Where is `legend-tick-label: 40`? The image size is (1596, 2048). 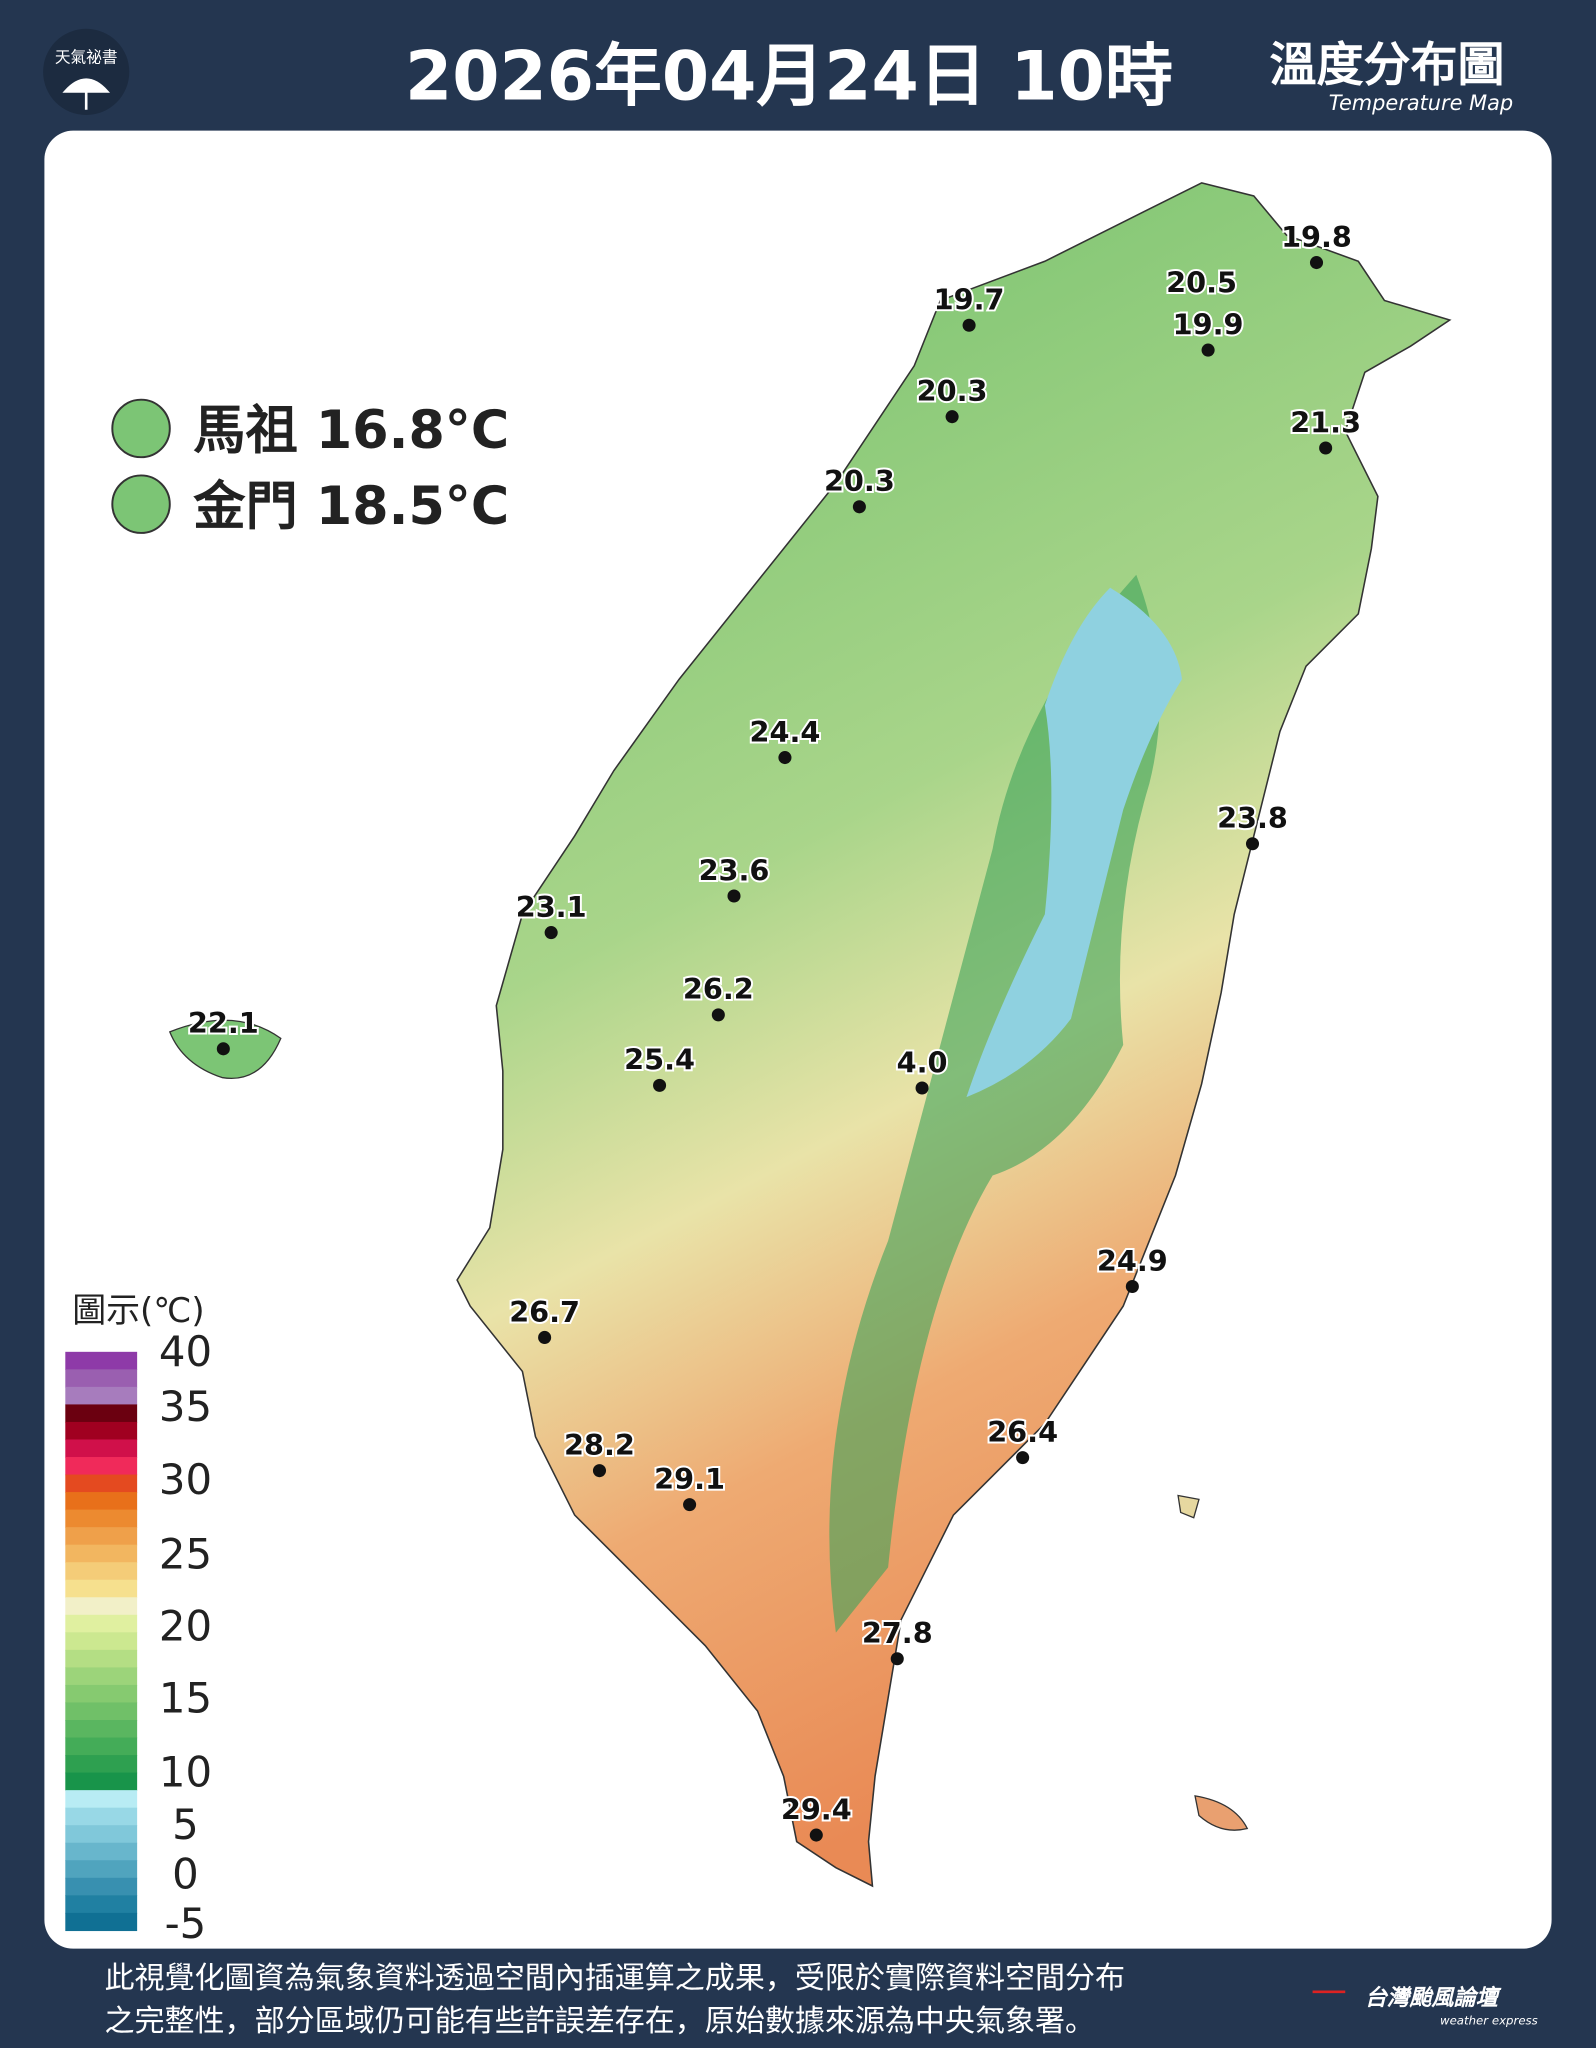
legend-tick-label: 40 is located at coordinates (185, 1351).